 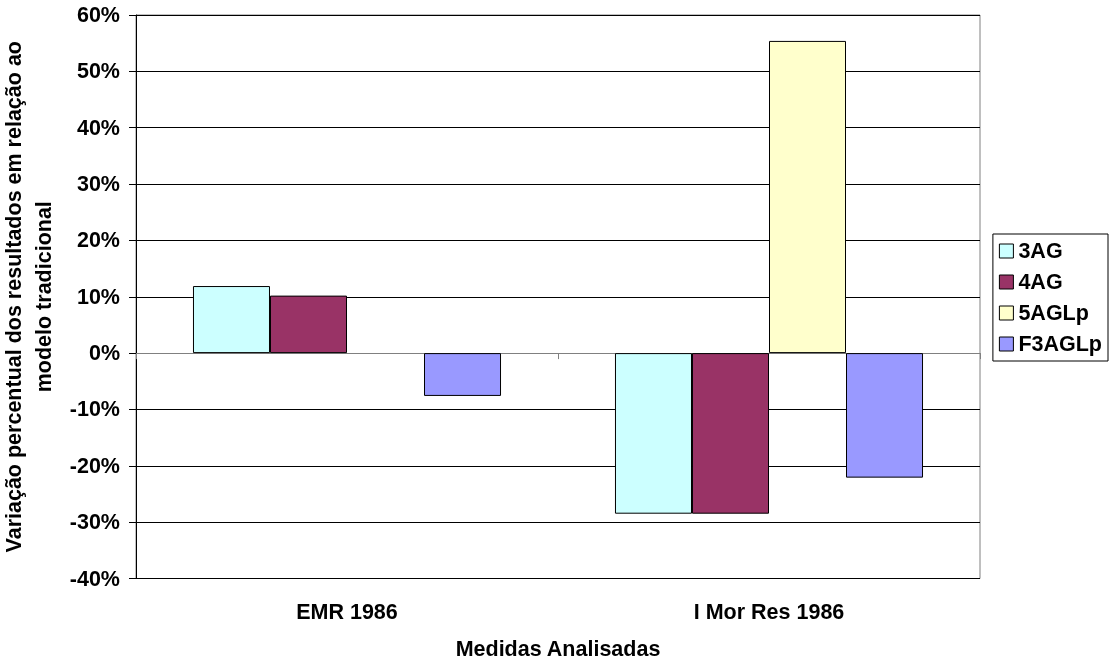 I want to click on y-tick-label: -20%, so click(x=94, y=465).